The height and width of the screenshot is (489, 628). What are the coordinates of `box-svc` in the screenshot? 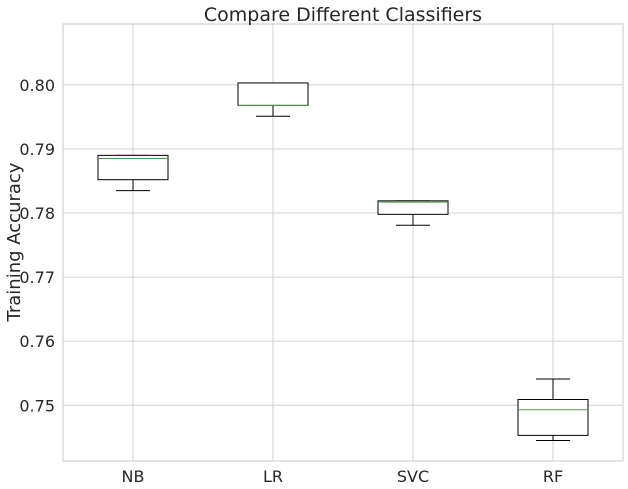 It's located at (413, 213).